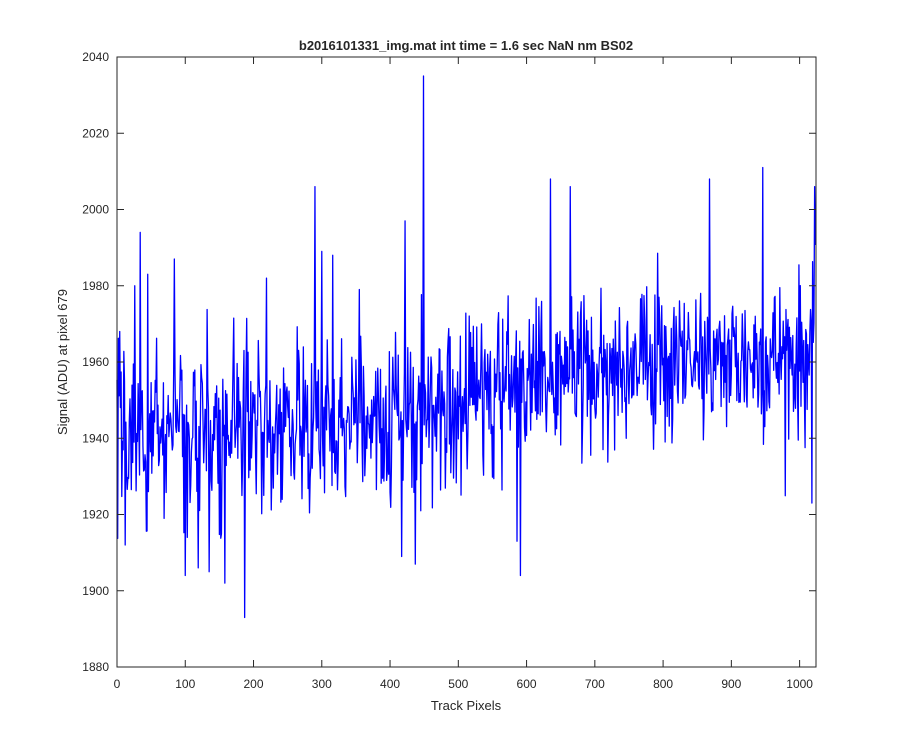 The height and width of the screenshot is (755, 900). What do you see at coordinates (799, 684) in the screenshot?
I see `x-tick-label: 1000` at bounding box center [799, 684].